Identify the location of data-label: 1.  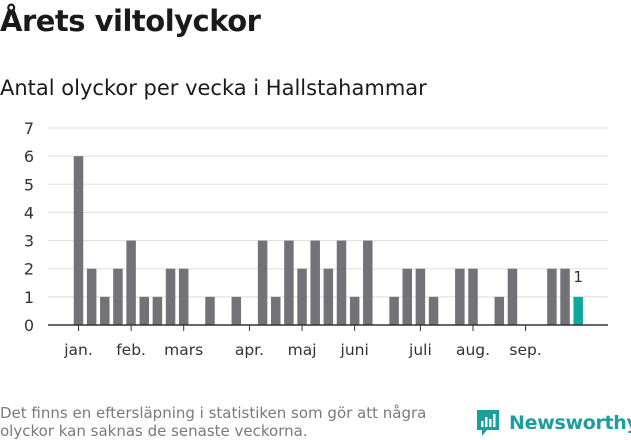
(578, 277).